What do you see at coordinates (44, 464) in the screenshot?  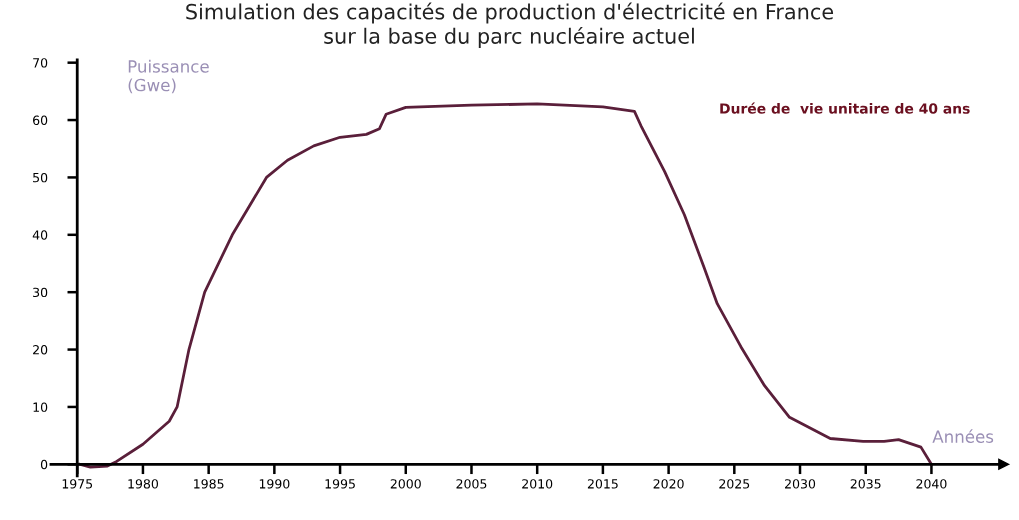 I see `y-tick-label: 0` at bounding box center [44, 464].